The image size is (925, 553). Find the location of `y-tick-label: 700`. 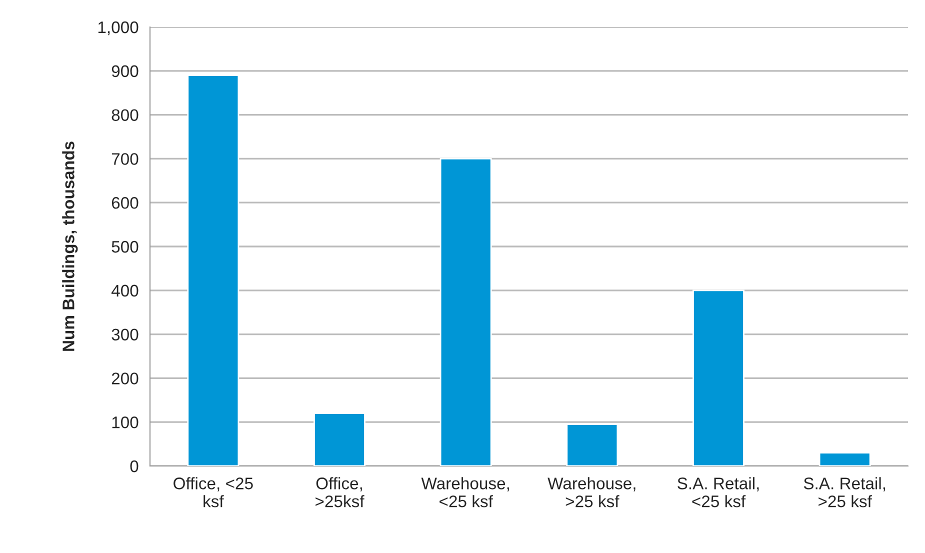

y-tick-label: 700 is located at coordinates (125, 159).